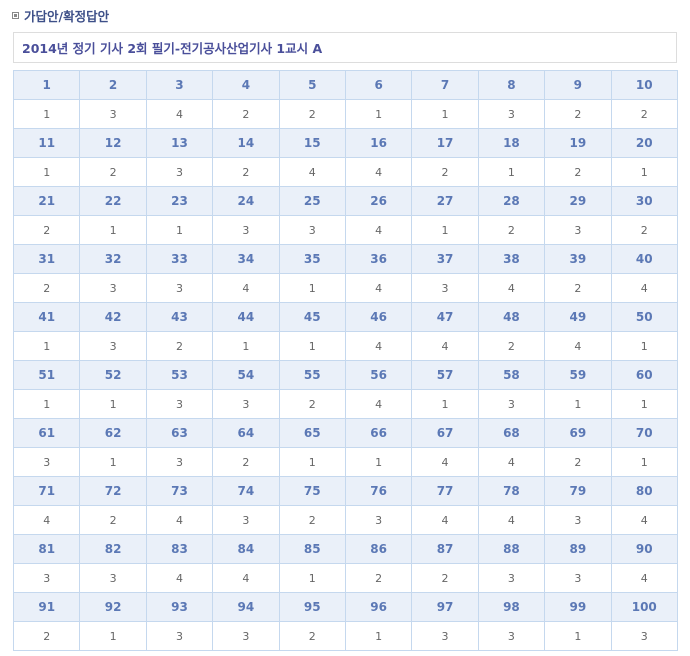 This screenshot has height=656, width=690. Describe the element at coordinates (312, 143) in the screenshot. I see `question-number: 15` at that location.